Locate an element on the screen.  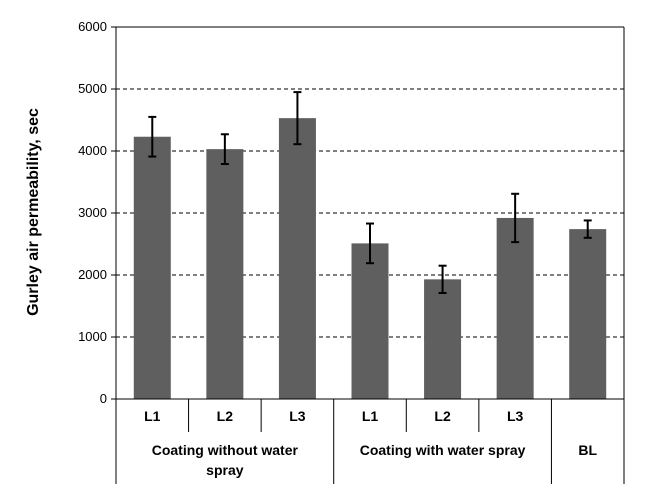
y-tick-label: 0 is located at coordinates (103, 398).